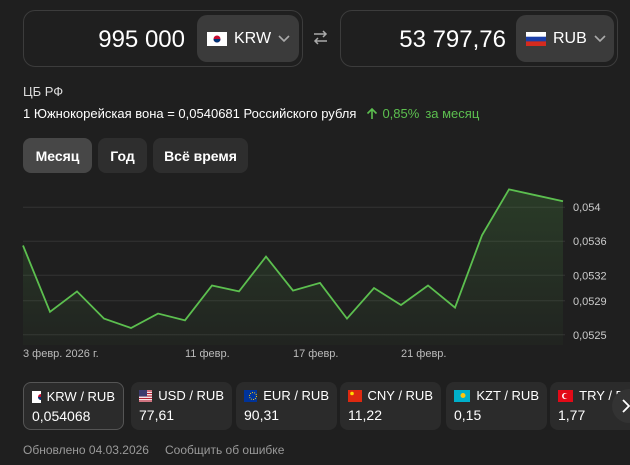 The height and width of the screenshot is (465, 630). Describe the element at coordinates (621, 406) in the screenshot. I see `next-button` at that location.